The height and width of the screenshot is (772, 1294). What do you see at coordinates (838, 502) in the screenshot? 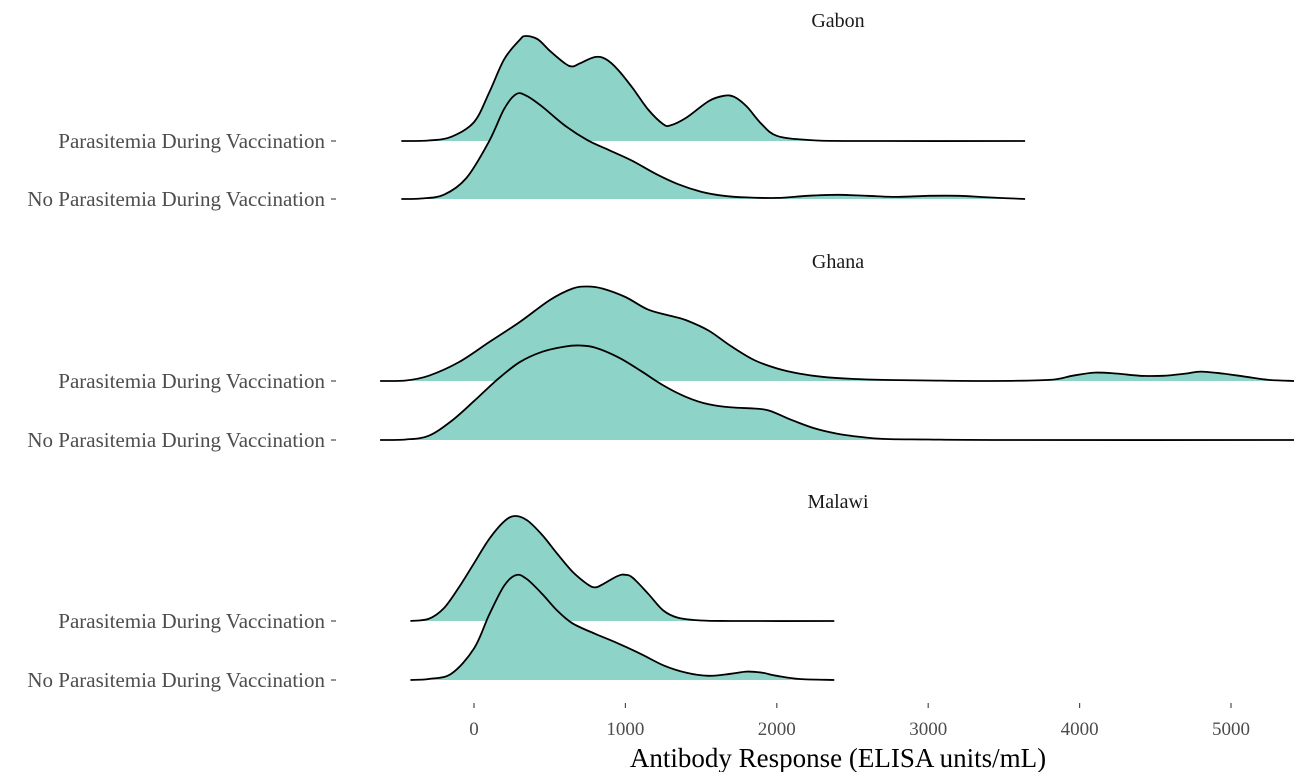
I see `panel-title-malawi: Malawi` at bounding box center [838, 502].